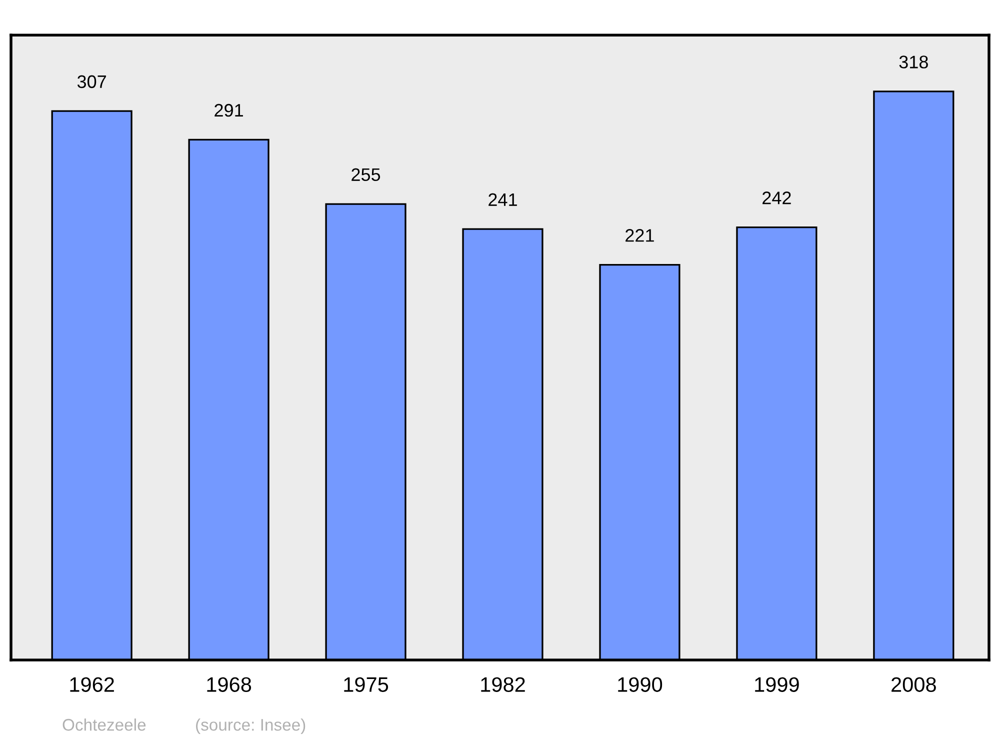 This screenshot has height=747, width=1000. I want to click on data-label: 221, so click(640, 235).